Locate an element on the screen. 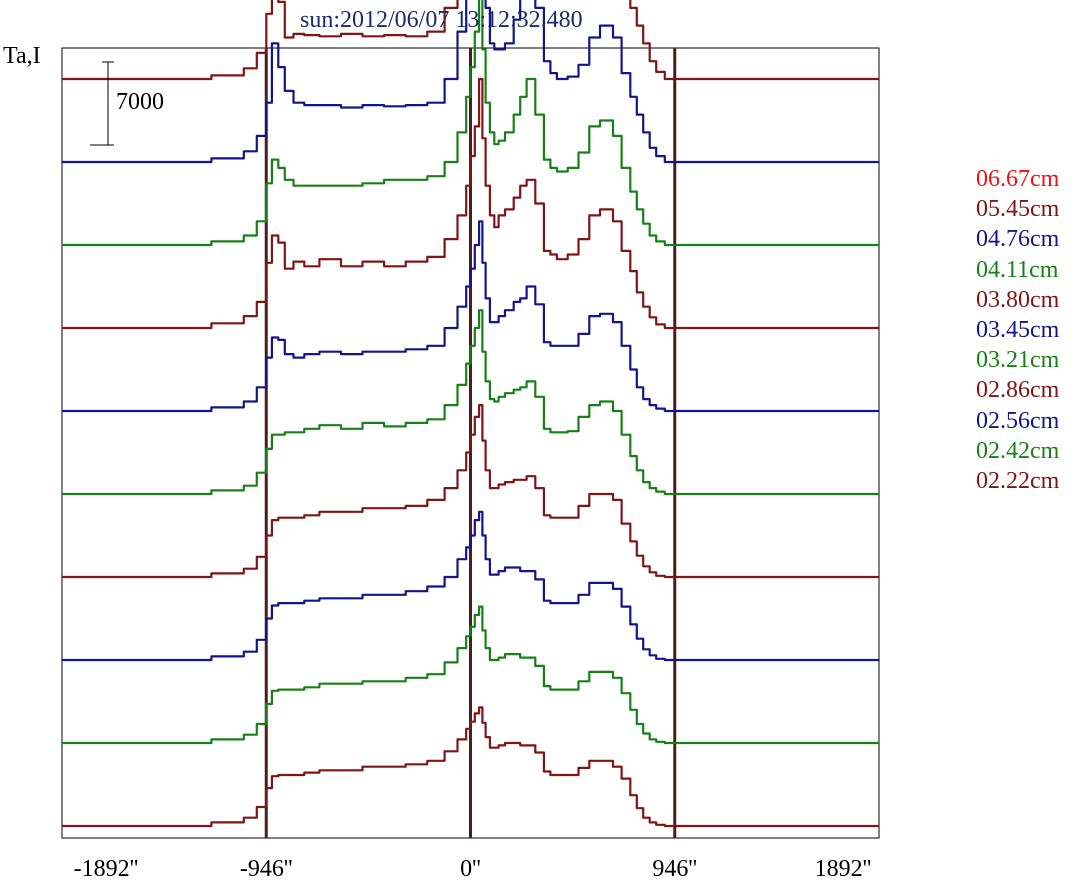 The image size is (1079, 885). legend-item-02.22cm: 02.22cm is located at coordinates (1018, 481).